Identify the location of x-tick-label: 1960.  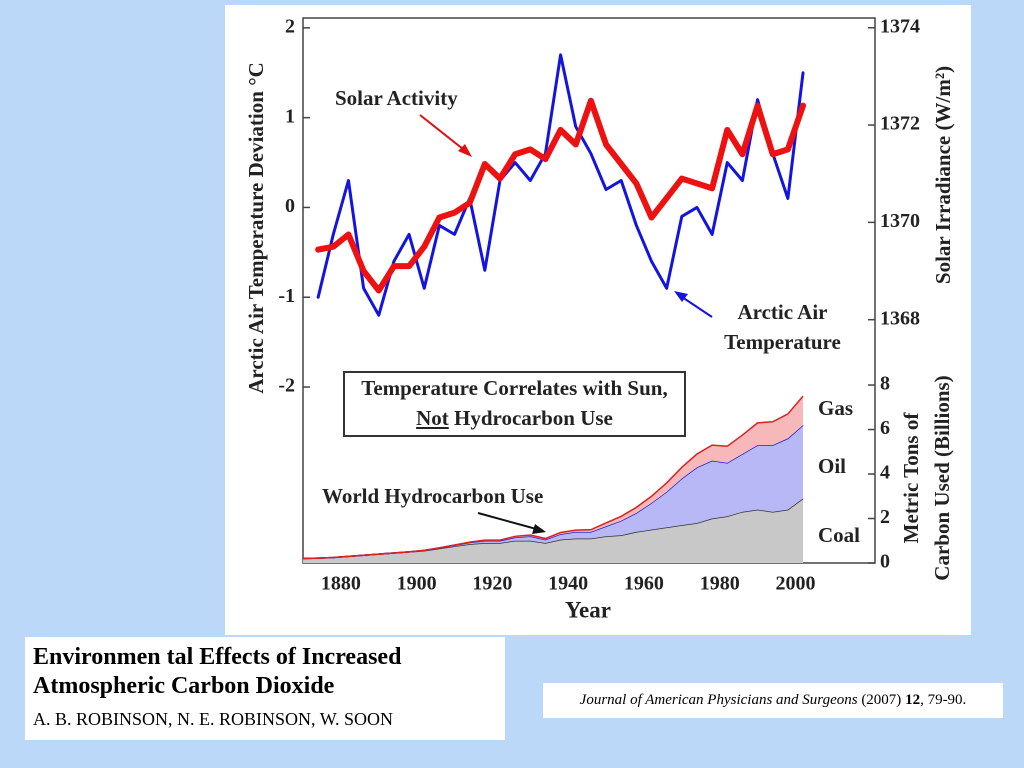
(644, 584).